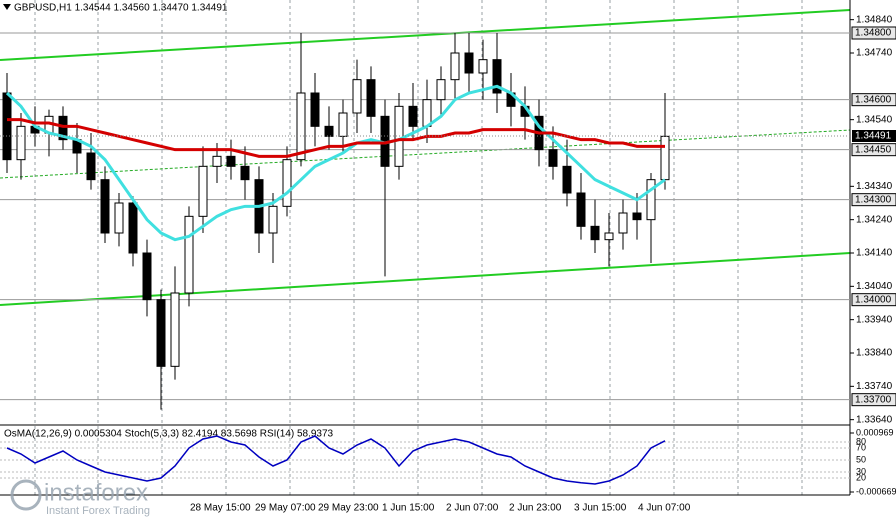  Describe the element at coordinates (535, 508) in the screenshot. I see `x-tick-label: 2 Jun 23:00` at that location.